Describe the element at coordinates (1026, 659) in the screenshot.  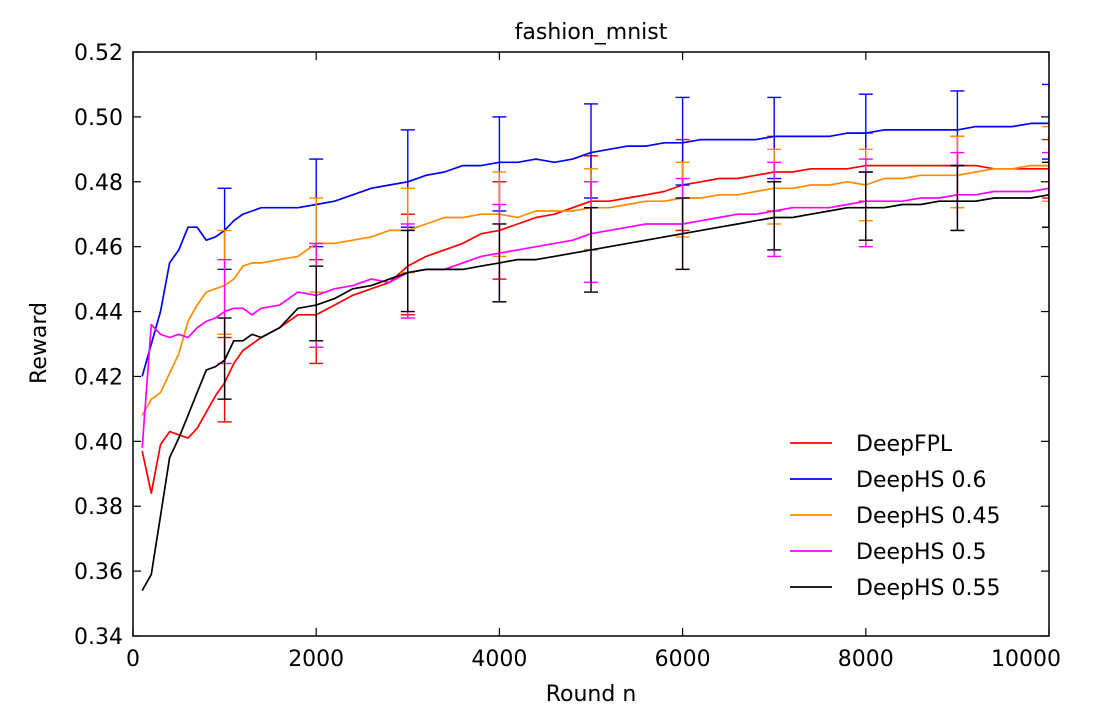
I see `x-tick-label: 10000` at that location.